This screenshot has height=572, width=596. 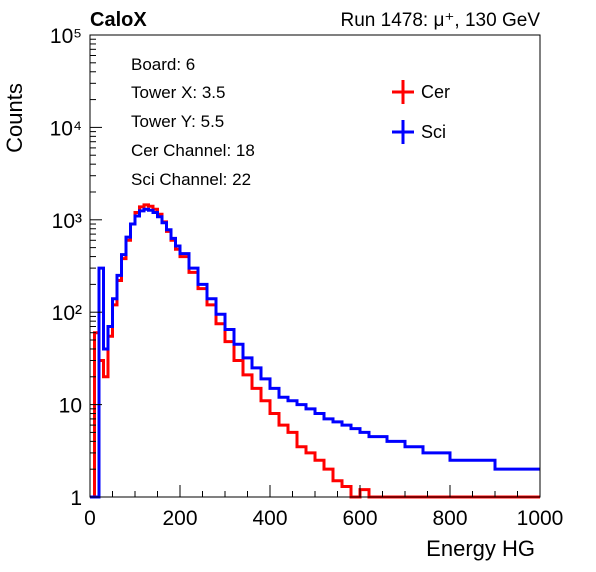 I want to click on y-tick-label: 10³, so click(x=67, y=221).